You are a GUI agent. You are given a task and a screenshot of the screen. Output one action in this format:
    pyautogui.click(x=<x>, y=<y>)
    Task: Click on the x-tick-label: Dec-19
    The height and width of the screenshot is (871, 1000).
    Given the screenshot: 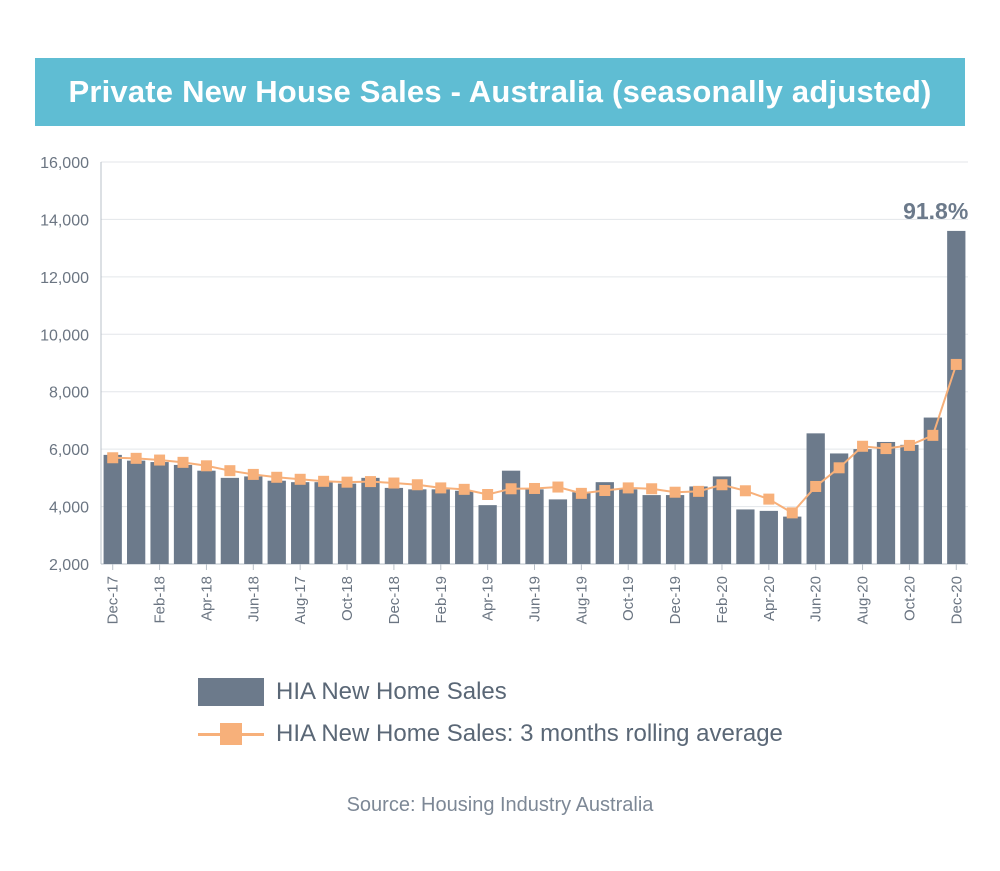 What is the action you would take?
    pyautogui.click(x=675, y=600)
    